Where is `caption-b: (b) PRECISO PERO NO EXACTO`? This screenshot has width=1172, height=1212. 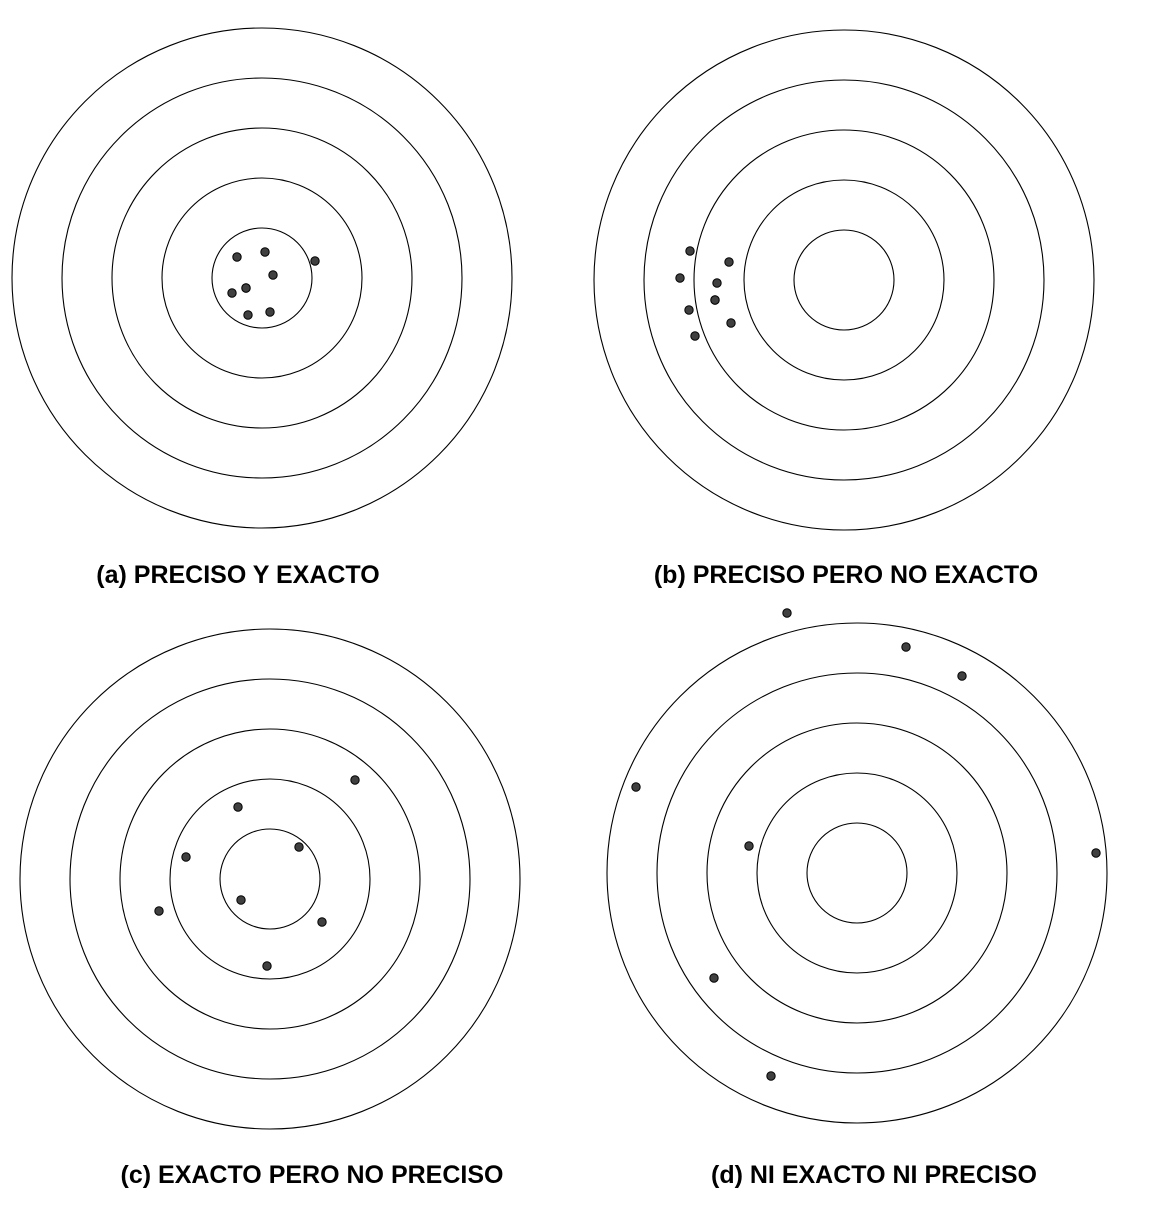
caption-b: (b) PRECISO PERO NO EXACTO is located at coordinates (846, 575).